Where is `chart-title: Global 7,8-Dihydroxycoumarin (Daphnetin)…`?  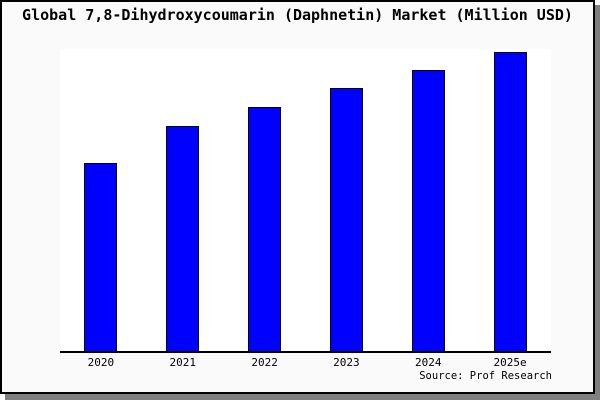 chart-title: Global 7,8-Dihydroxycoumarin (Daphnetin)… is located at coordinates (297, 15).